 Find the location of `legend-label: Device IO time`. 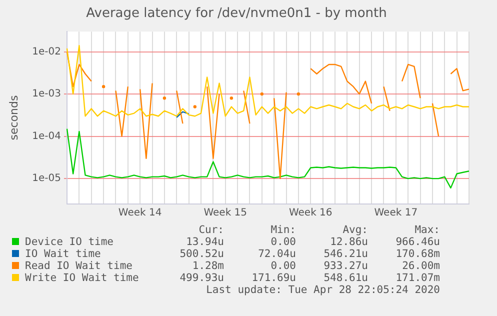

legend-label: Device IO time is located at coordinates (69, 242).